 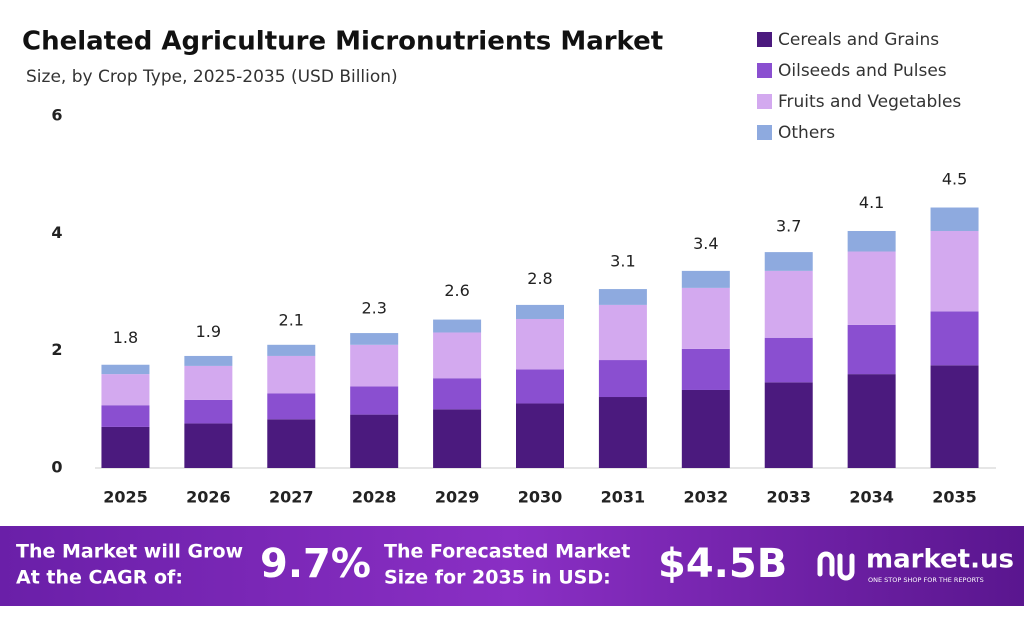 I want to click on cagr-label: At the CAGR of:, so click(x=99, y=578).